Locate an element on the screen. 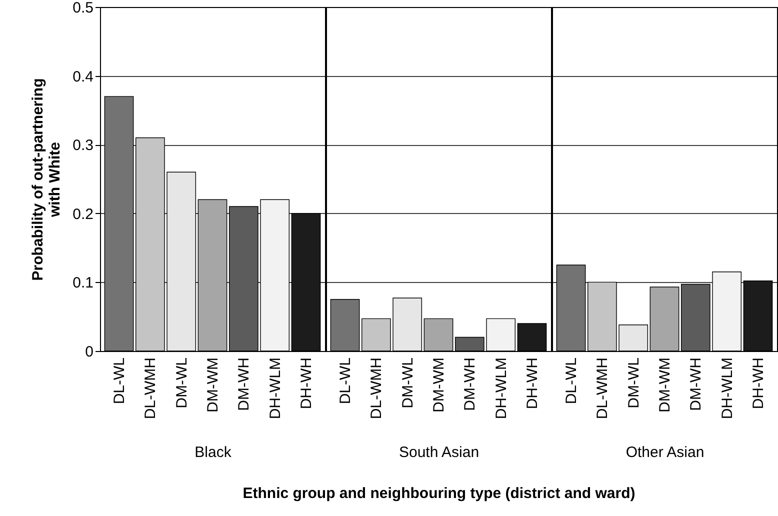  x-axis-title: South Asian is located at coordinates (439, 453).